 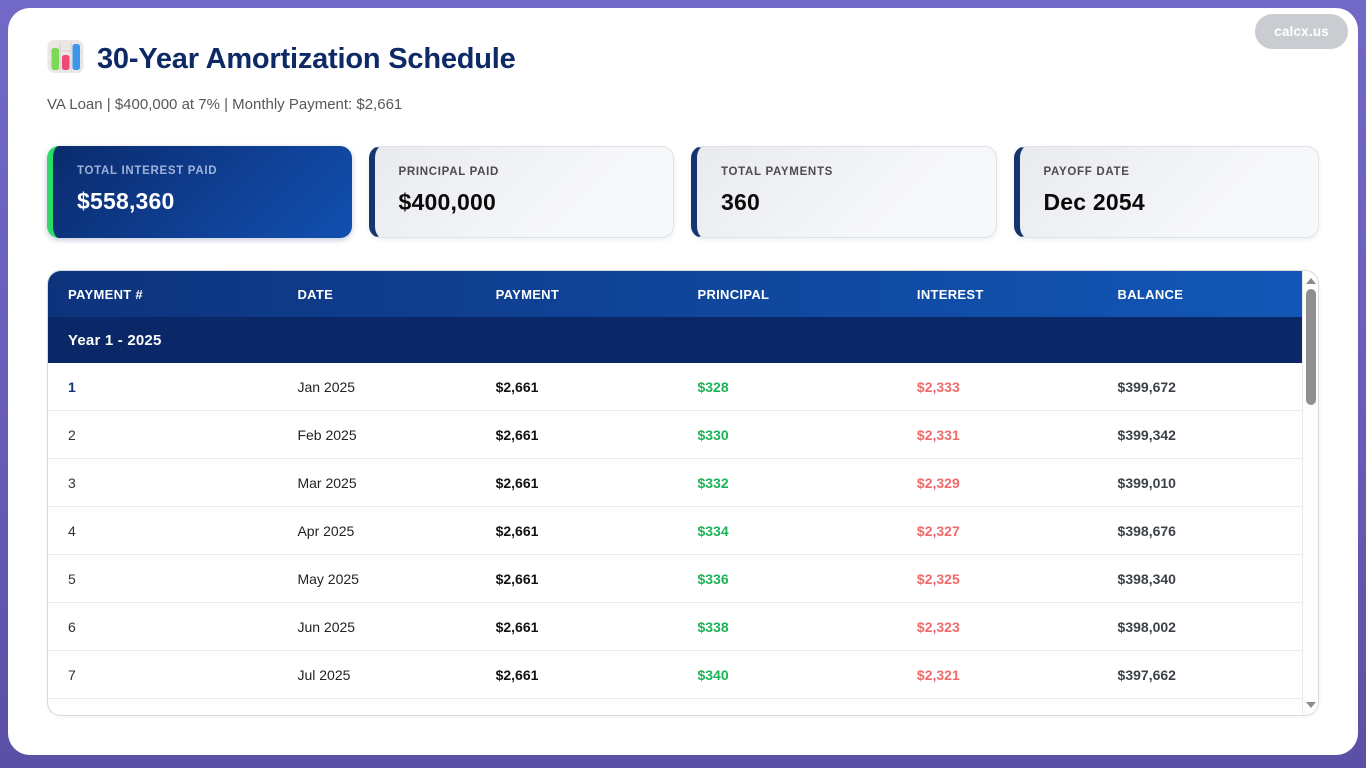 What do you see at coordinates (938, 530) in the screenshot?
I see `interest-cell: $2,327` at bounding box center [938, 530].